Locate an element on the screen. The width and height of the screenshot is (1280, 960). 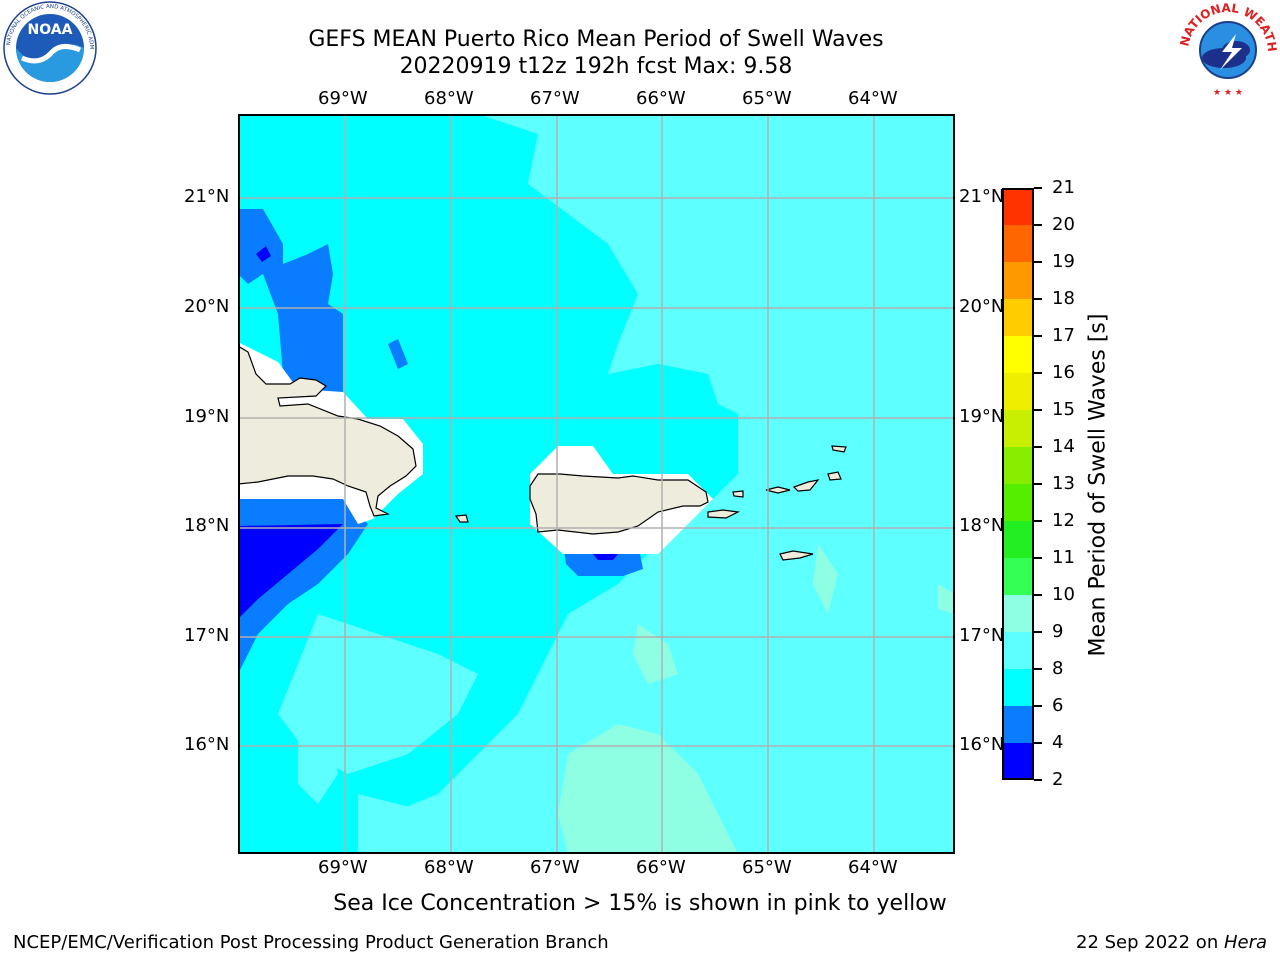
lon-label-top: 69°W is located at coordinates (343, 98).